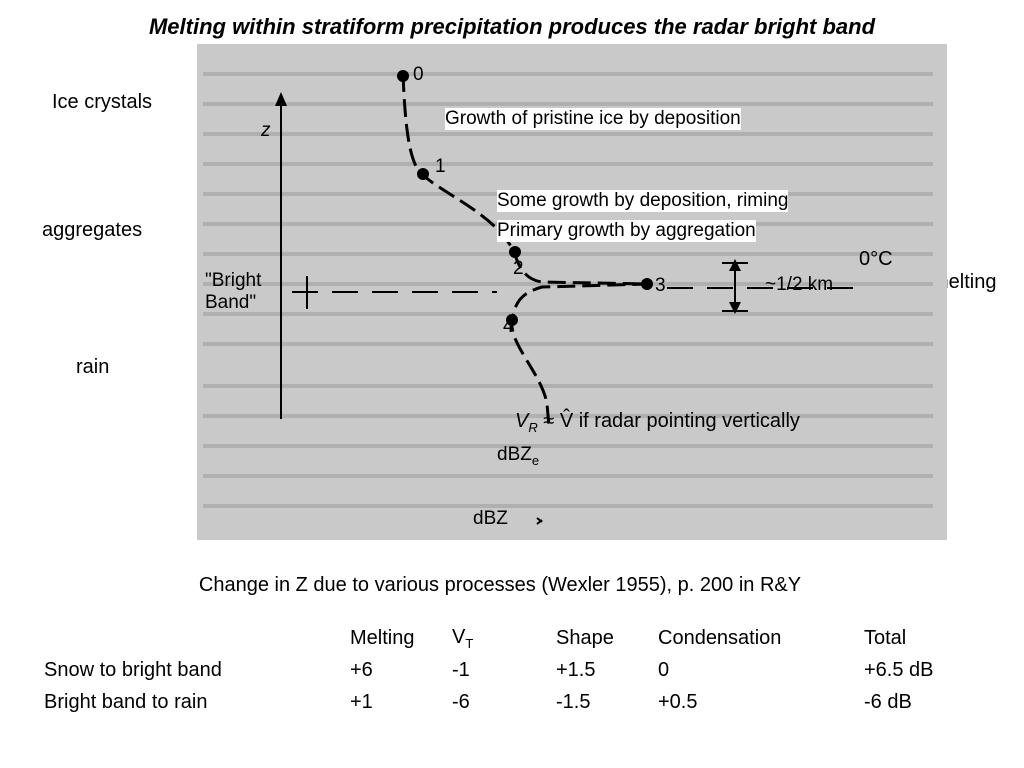 Image resolution: width=1024 pixels, height=768 pixels. What do you see at coordinates (573, 701) in the screenshot?
I see `table-cell: -1.5` at bounding box center [573, 701].